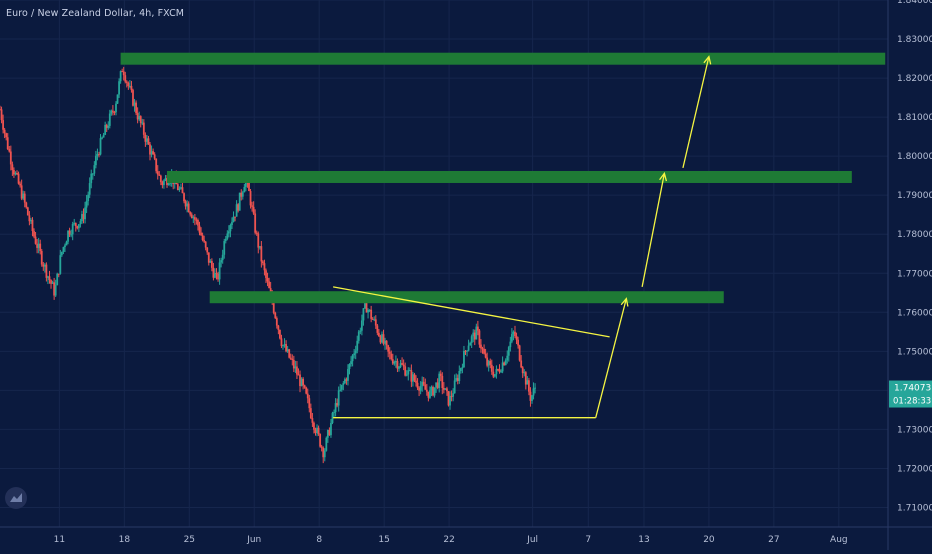  What do you see at coordinates (914, 118) in the screenshot?
I see `price-tick-label: 1.81000` at bounding box center [914, 118].